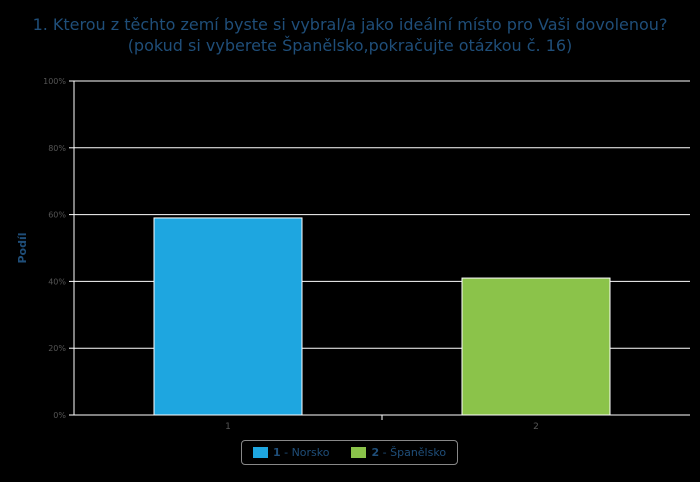 The image size is (700, 482). I want to click on y-tick-label: 20%, so click(57, 348).